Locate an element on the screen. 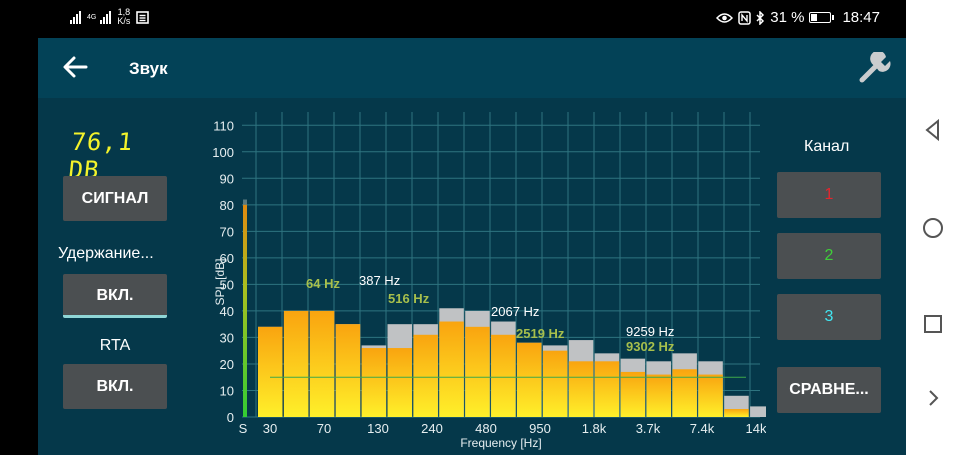 The height and width of the screenshot is (455, 960). home-nav-icon is located at coordinates (933, 228).